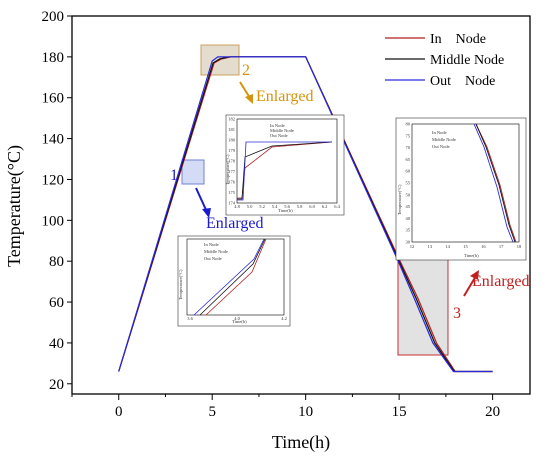 The width and height of the screenshot is (550, 459). Describe the element at coordinates (213, 258) in the screenshot. I see `inset1-legend-out: Out Node` at that location.